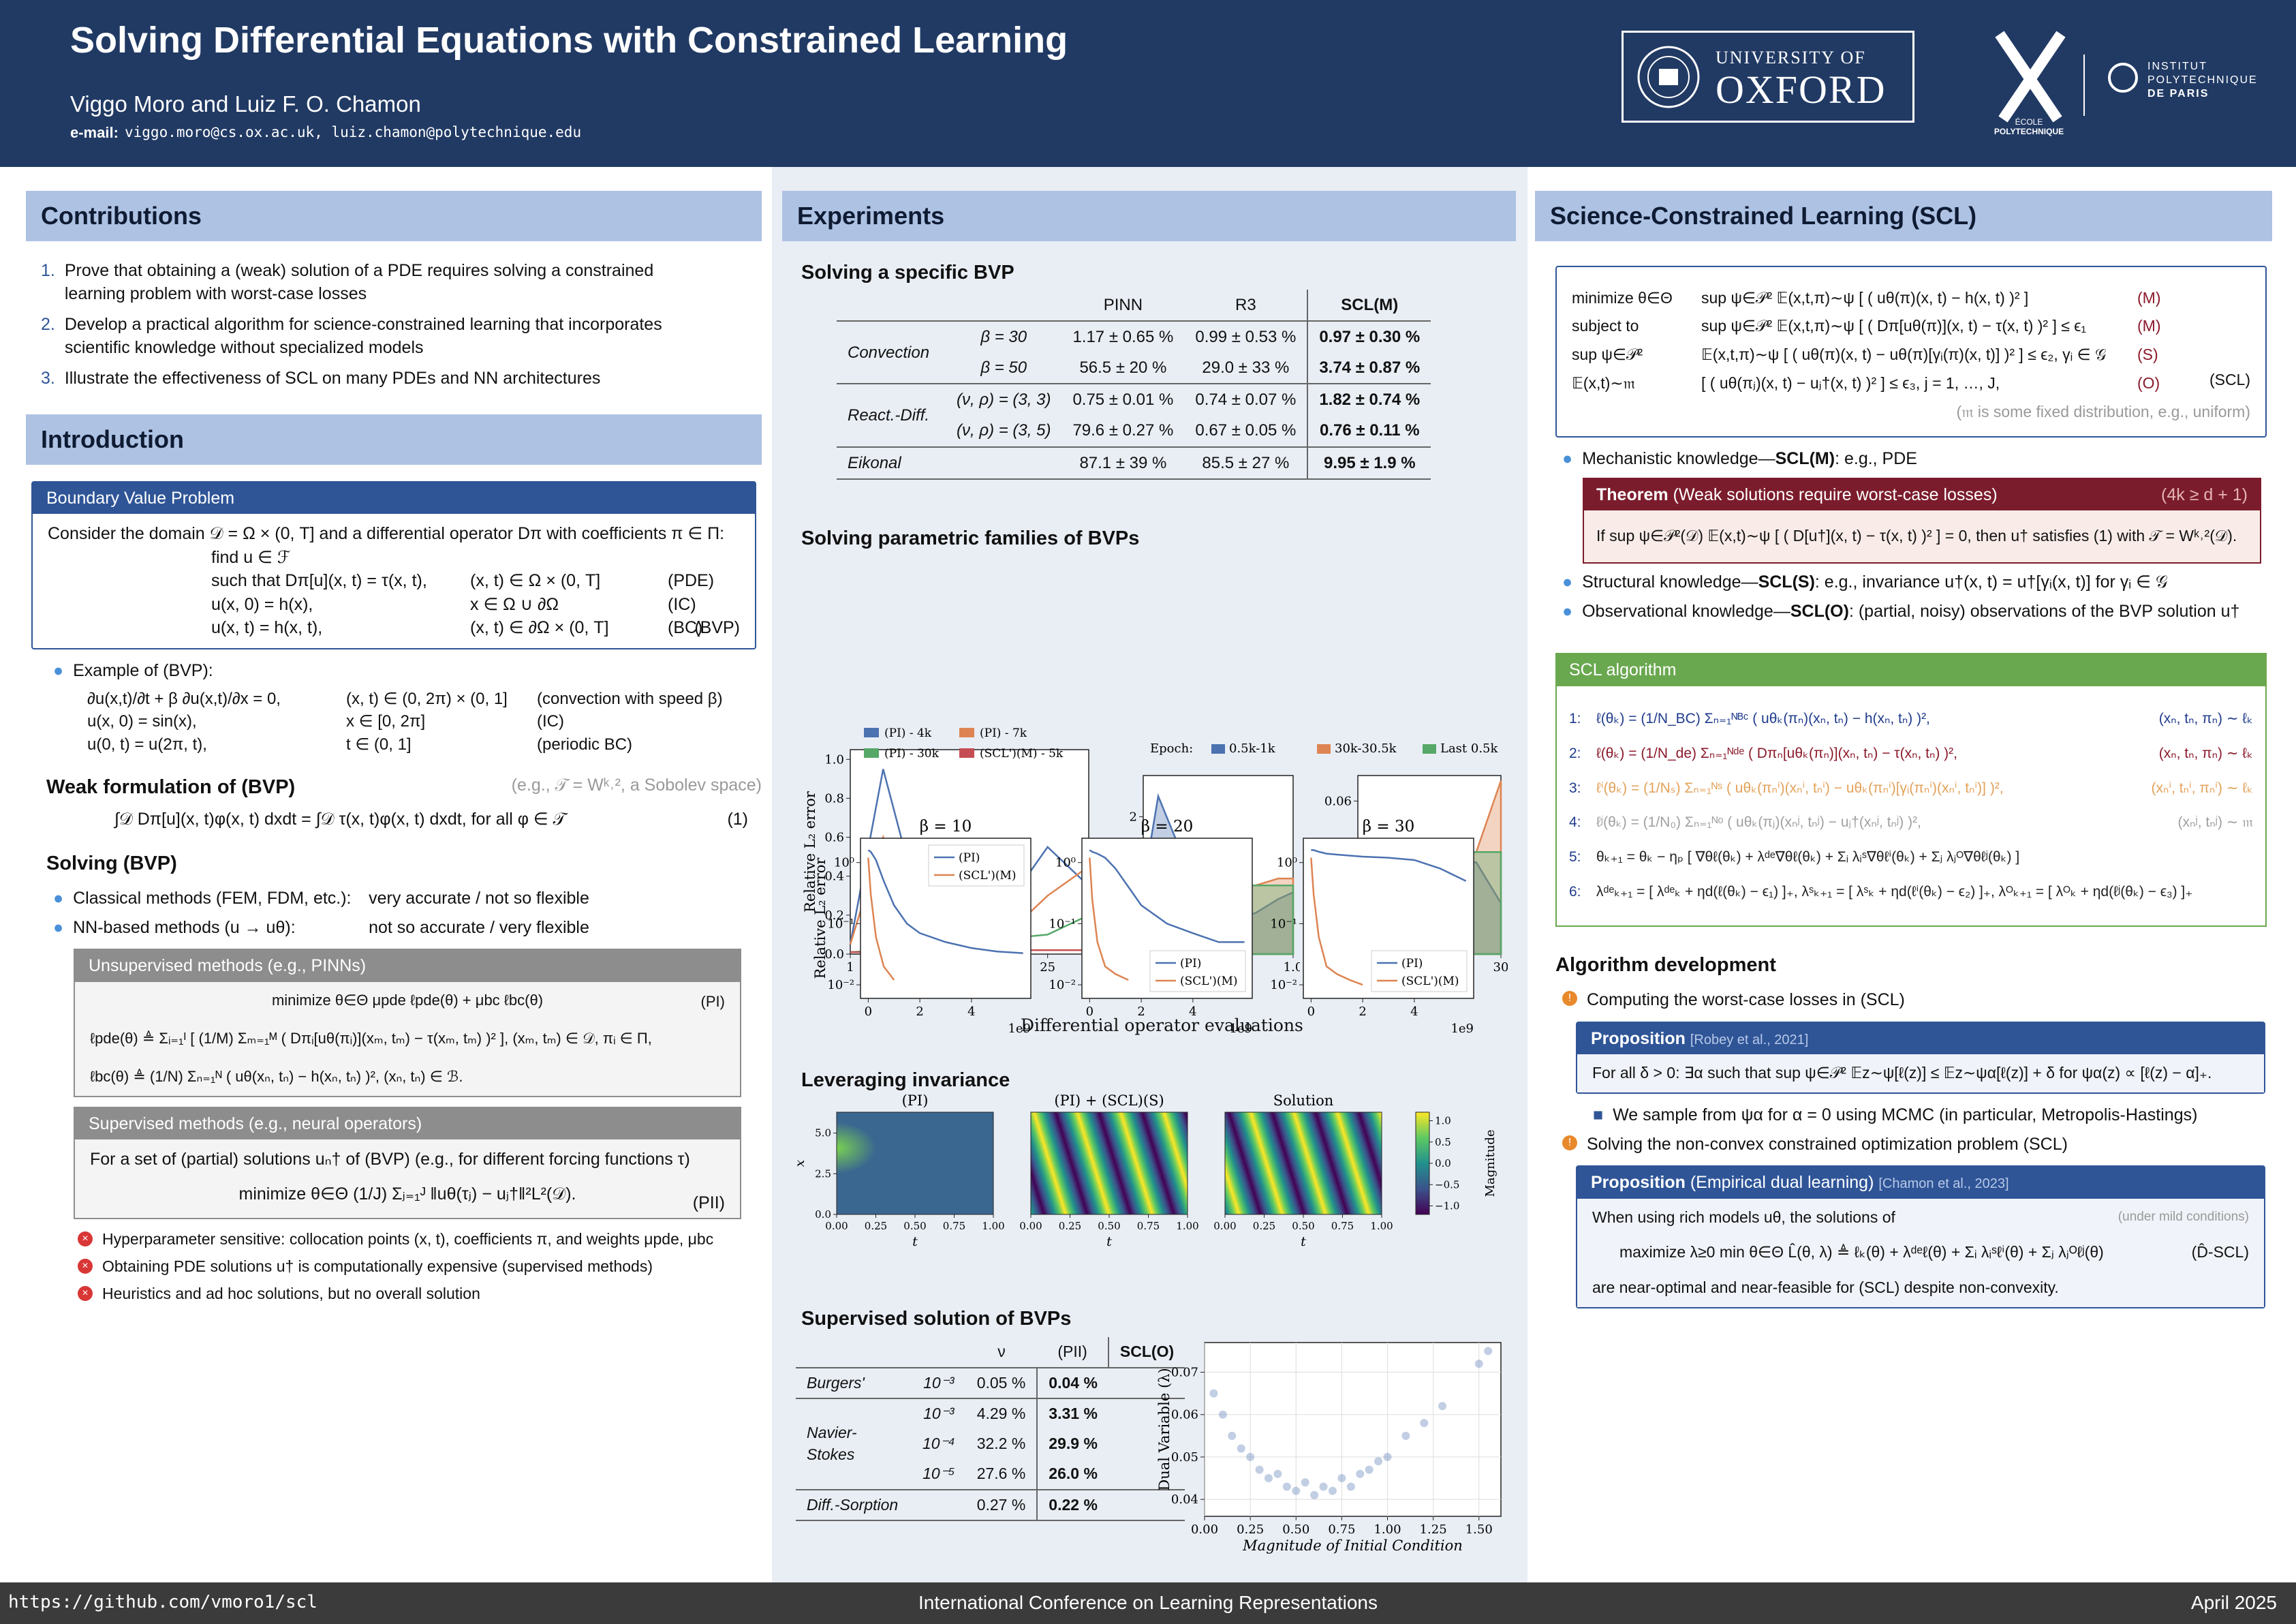 This screenshot has width=2296, height=1624. I want to click on x-tick-label: 1, so click(850, 967).